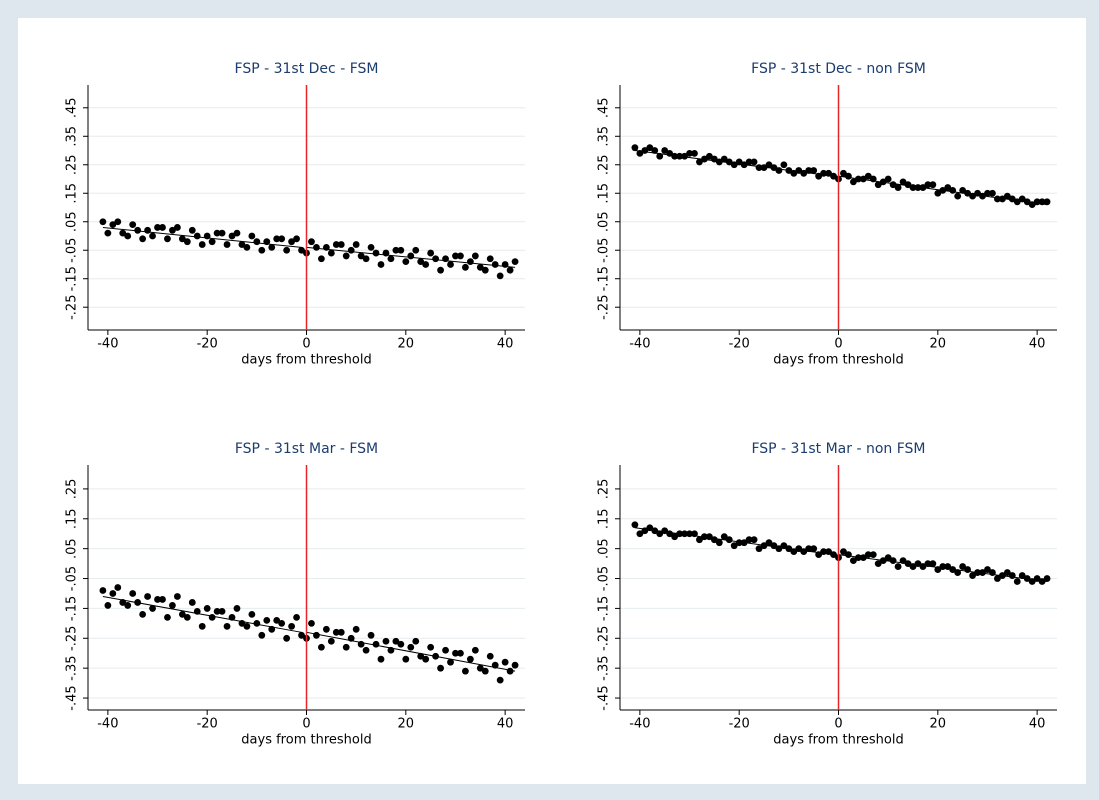 Image resolution: width=1099 pixels, height=800 pixels. What do you see at coordinates (938, 724) in the screenshot?
I see `x-tick-label: 20` at bounding box center [938, 724].